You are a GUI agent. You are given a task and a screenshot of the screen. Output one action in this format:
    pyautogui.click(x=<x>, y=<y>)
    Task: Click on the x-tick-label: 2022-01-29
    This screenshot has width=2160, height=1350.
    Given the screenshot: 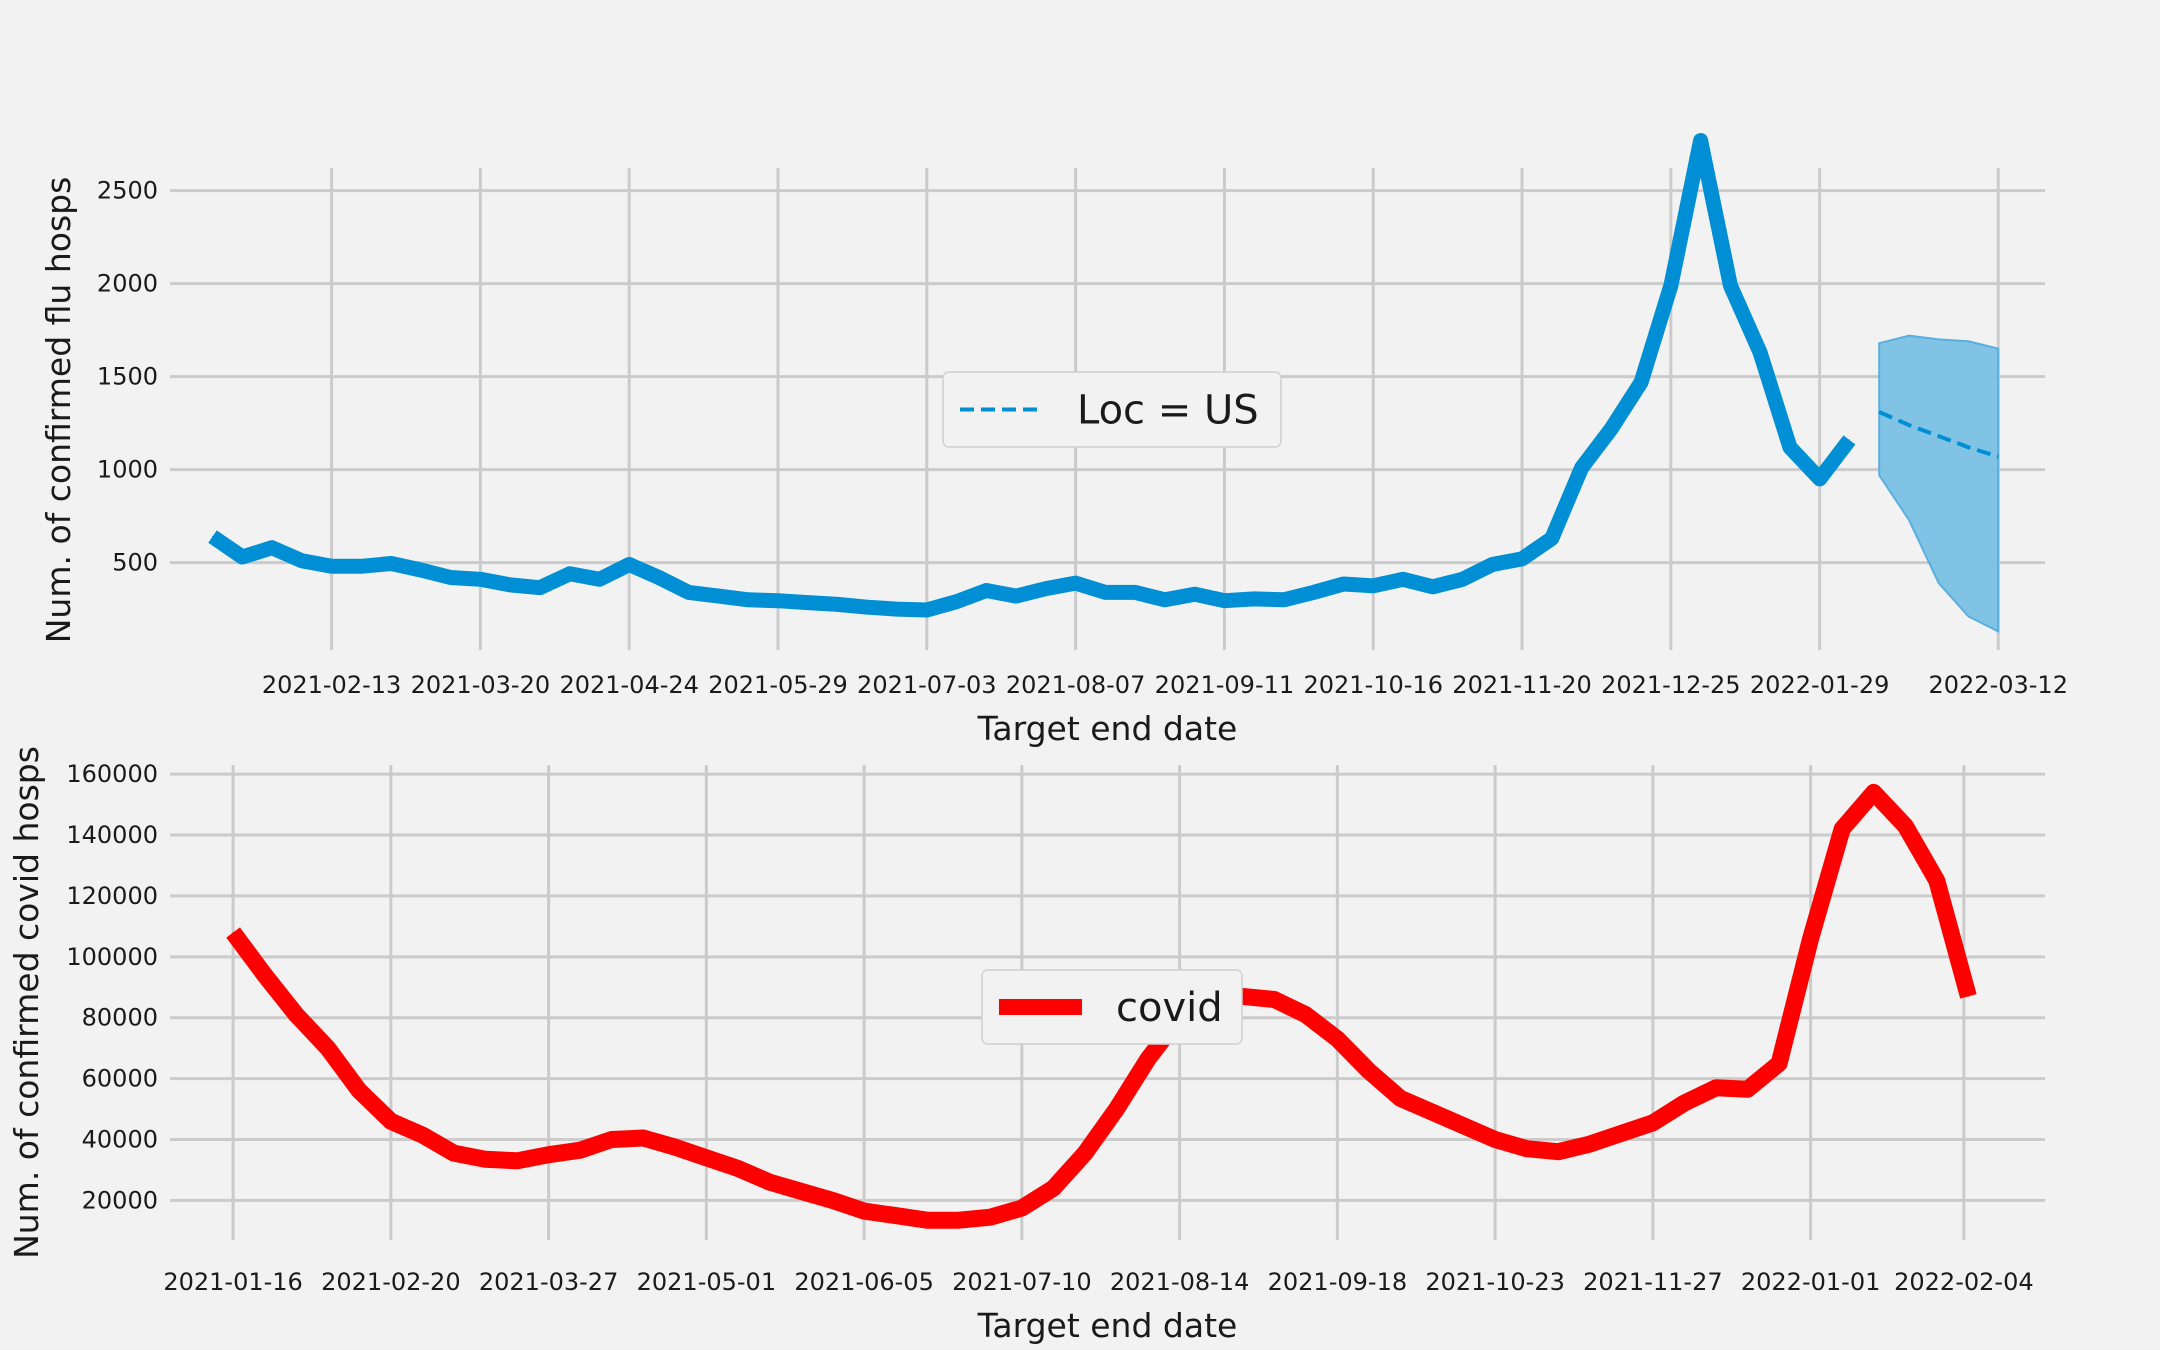 What is the action you would take?
    pyautogui.click(x=1819, y=685)
    